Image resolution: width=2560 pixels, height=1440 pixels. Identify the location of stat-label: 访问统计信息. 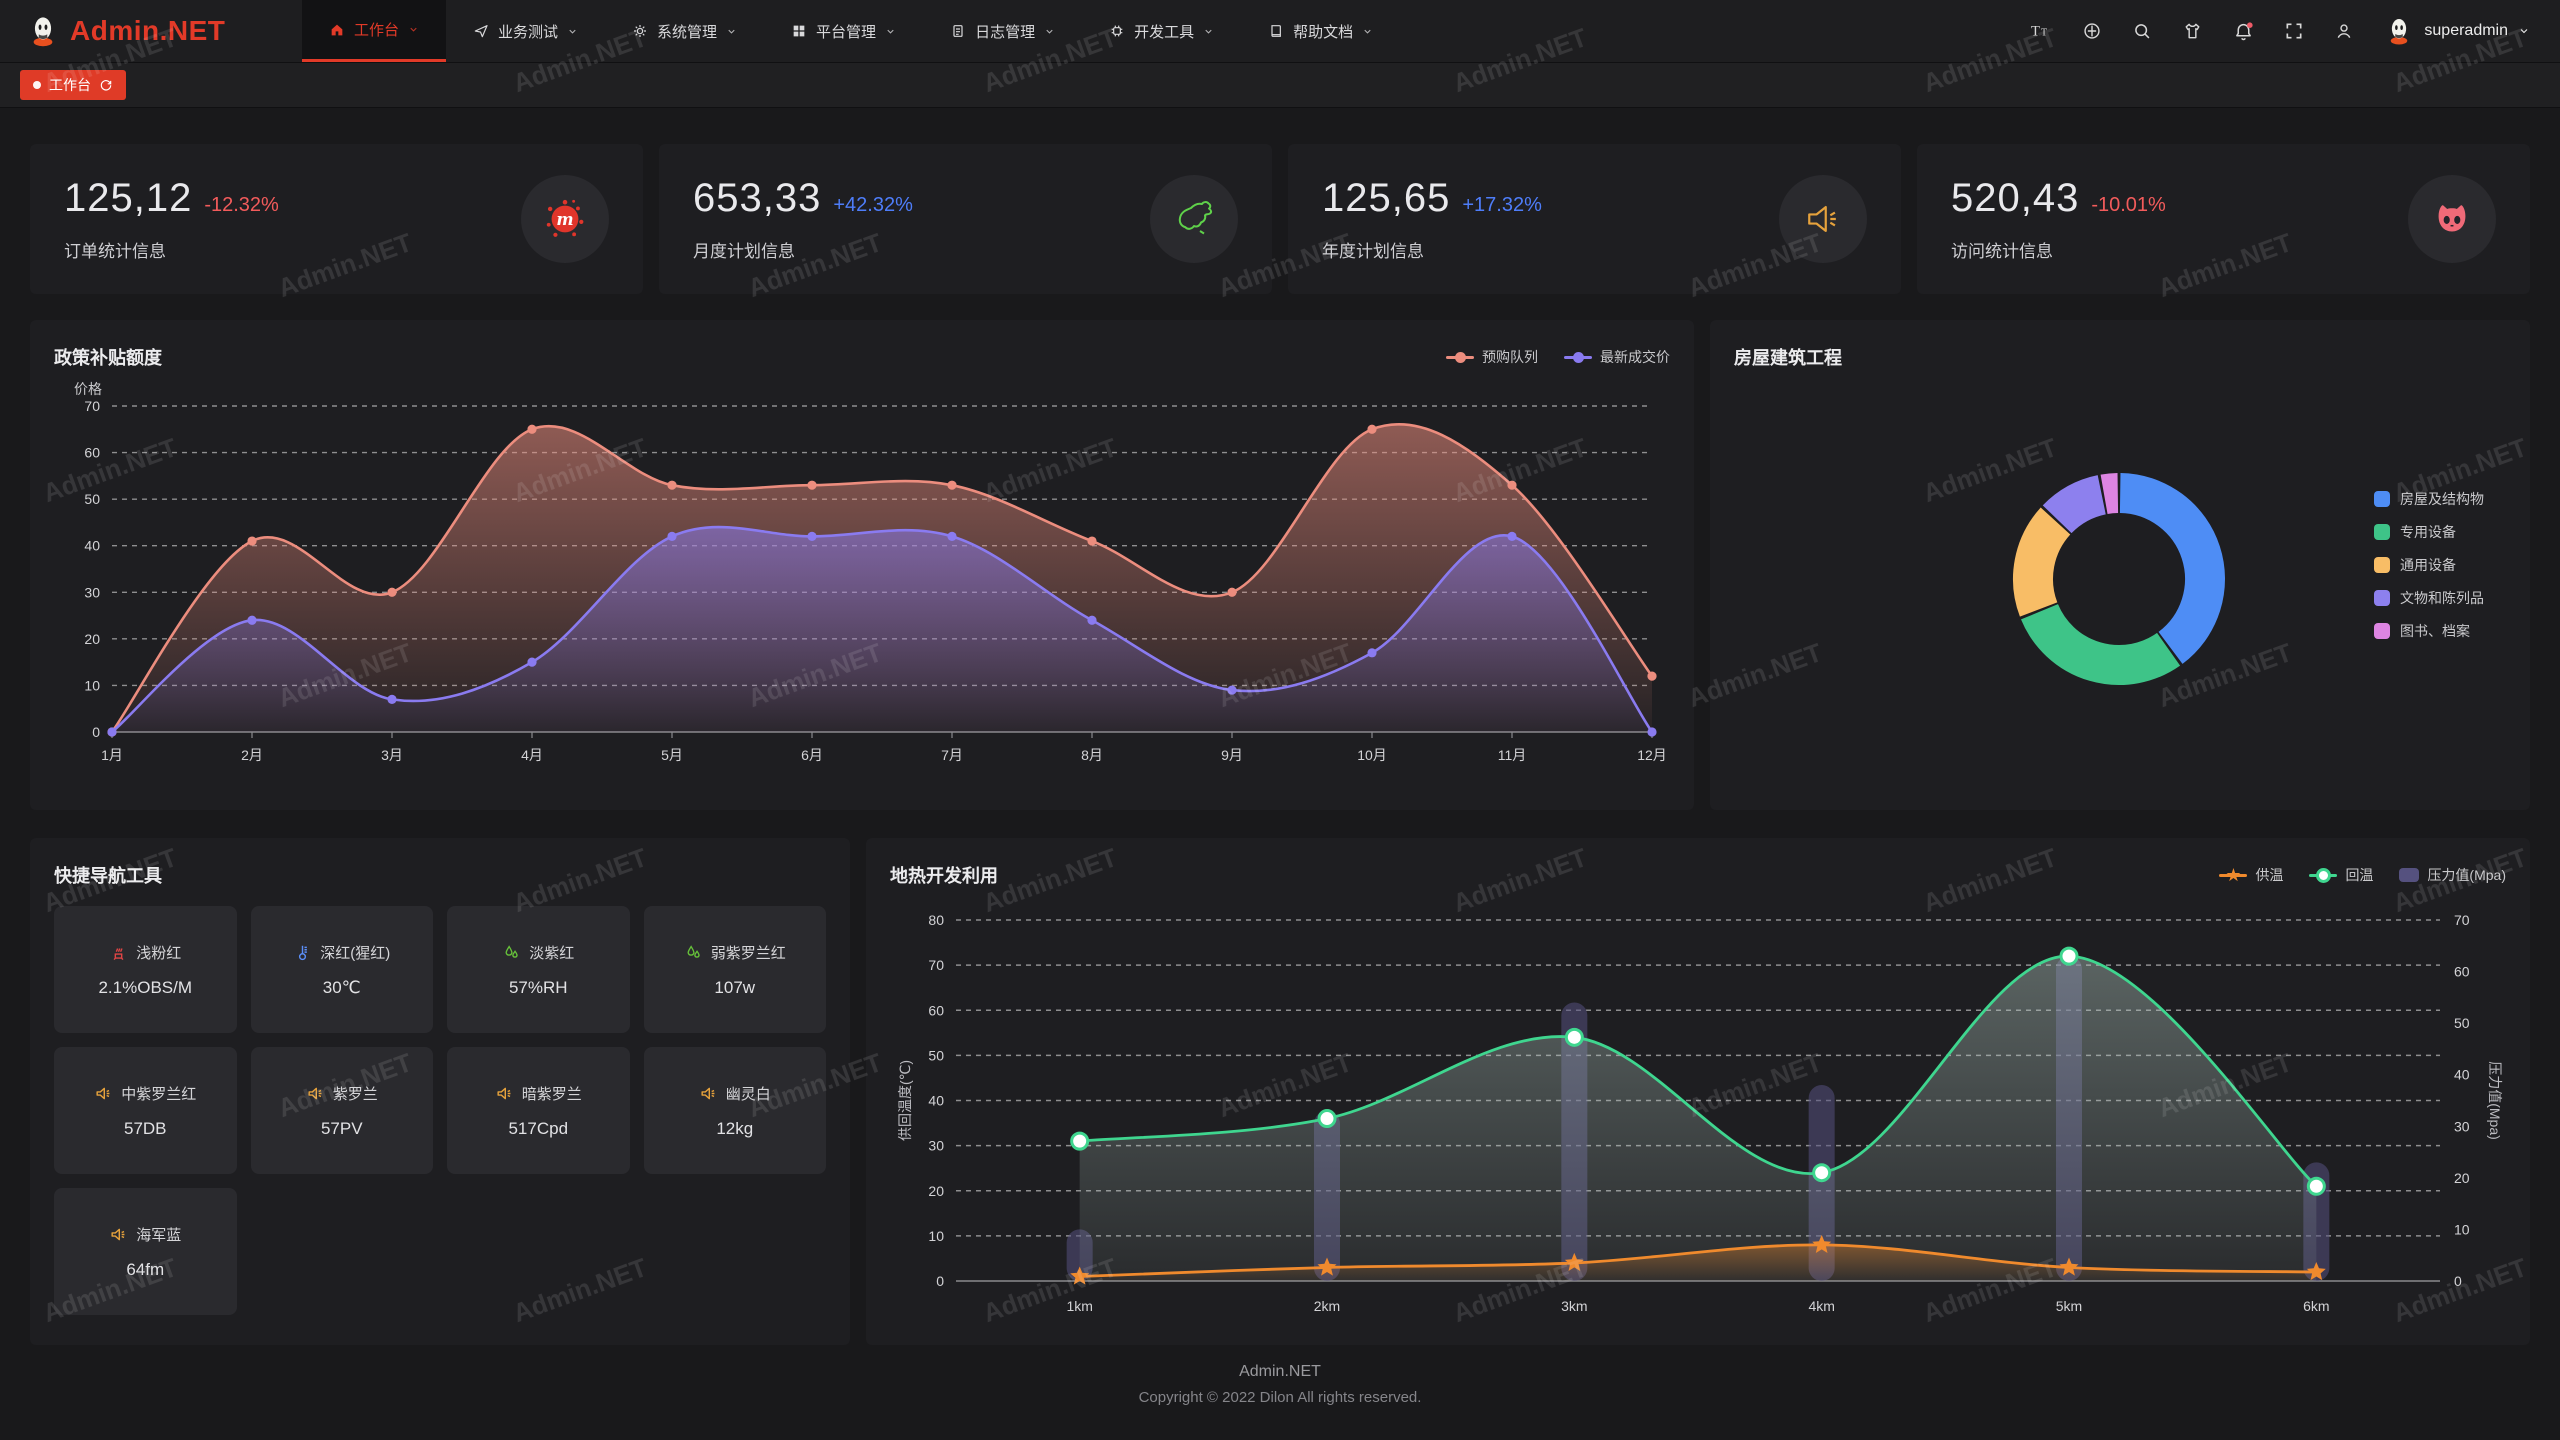
(2002, 251).